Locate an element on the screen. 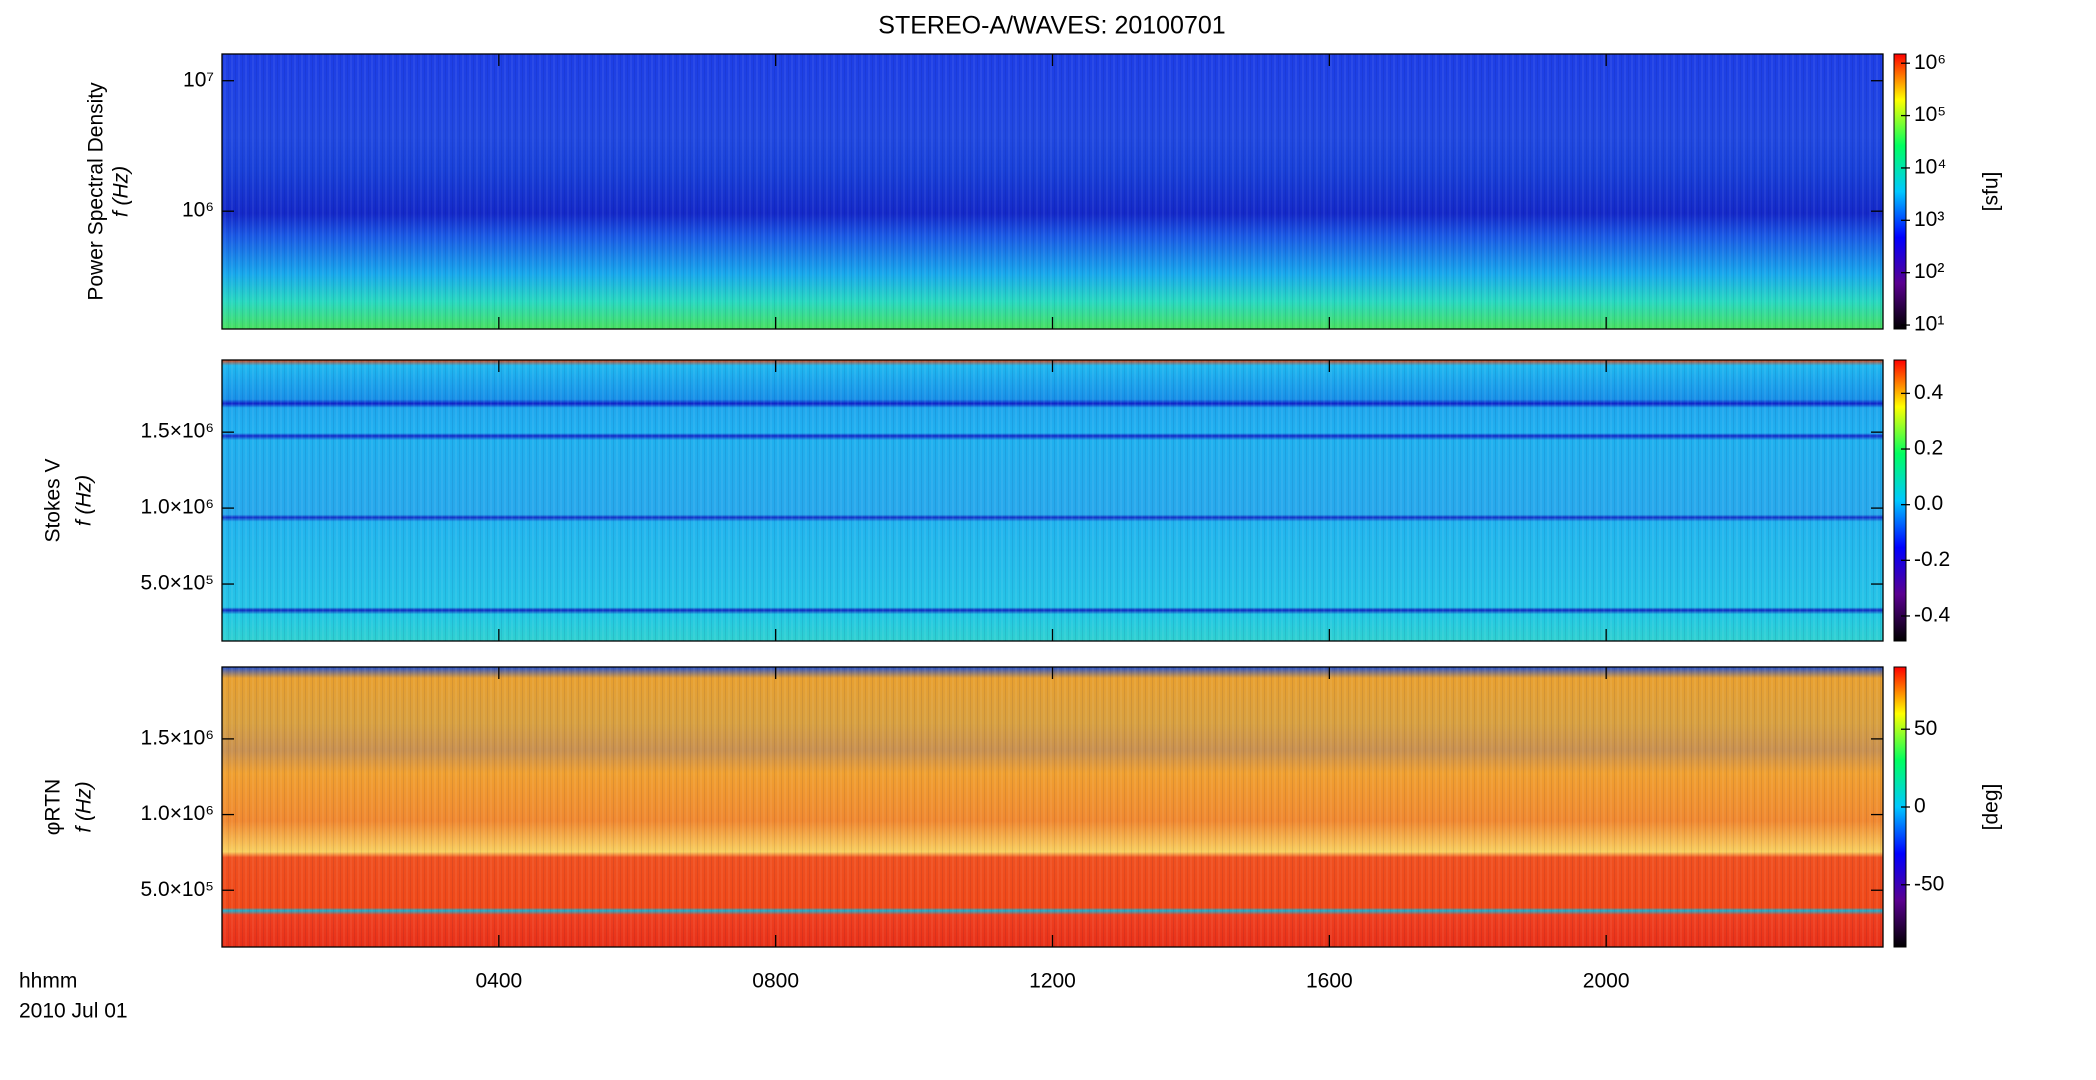  colorbar-tick-label: 10³ is located at coordinates (1929, 219).